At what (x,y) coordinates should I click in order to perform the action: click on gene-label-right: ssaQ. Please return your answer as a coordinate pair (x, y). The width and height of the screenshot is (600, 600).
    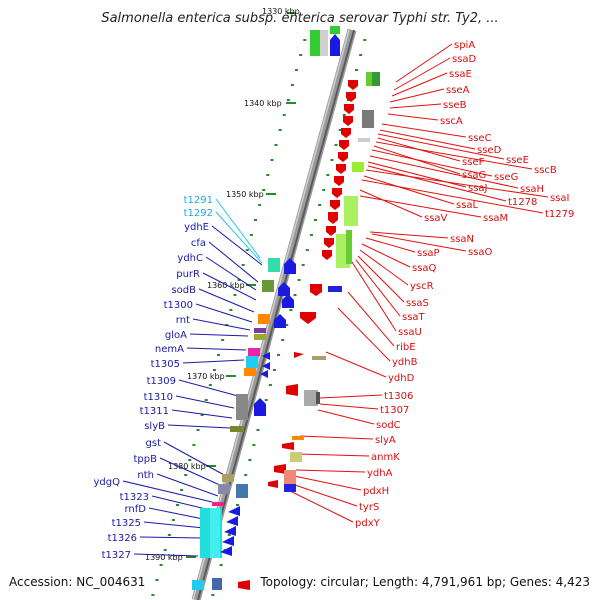
    Looking at the image, I should click on (424, 268).